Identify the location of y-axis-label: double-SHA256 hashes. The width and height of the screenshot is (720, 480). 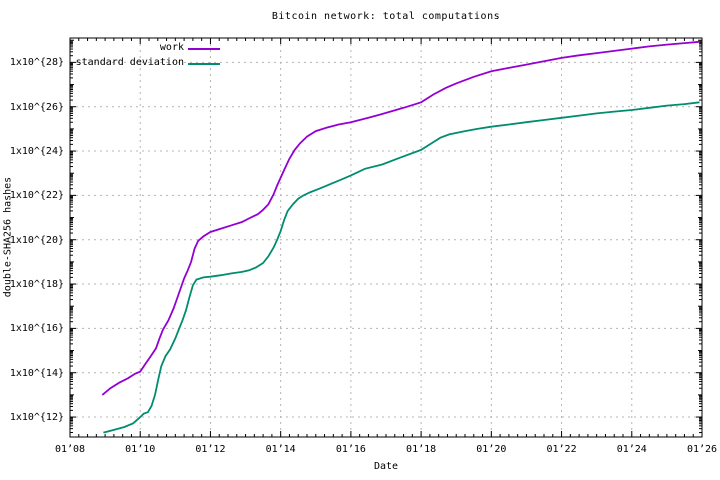
(8, 237).